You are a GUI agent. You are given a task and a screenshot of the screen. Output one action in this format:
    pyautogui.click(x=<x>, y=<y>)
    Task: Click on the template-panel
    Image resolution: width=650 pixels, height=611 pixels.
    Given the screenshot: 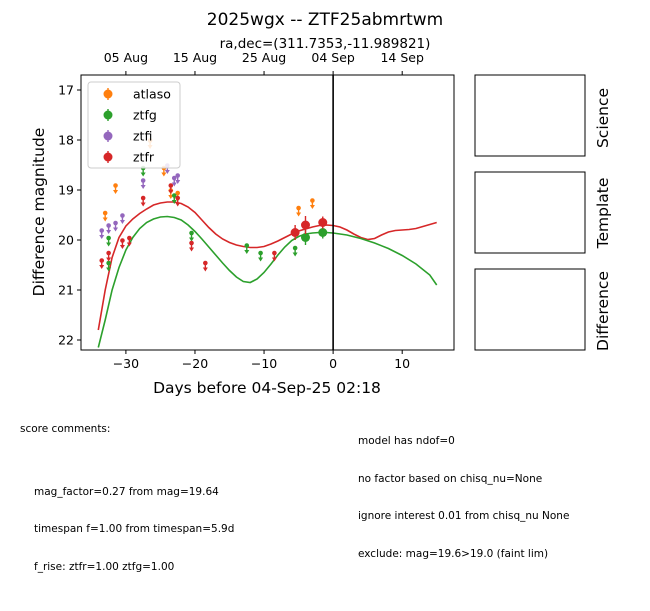 What is the action you would take?
    pyautogui.click(x=530, y=212)
    